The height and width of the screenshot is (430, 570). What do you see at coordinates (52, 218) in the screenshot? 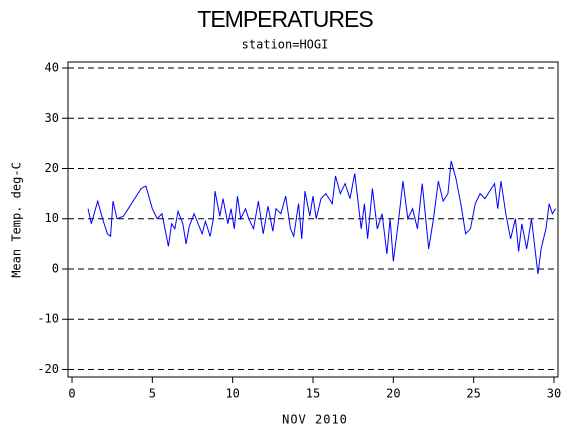
I see `y-tick-label: 10` at bounding box center [52, 218].